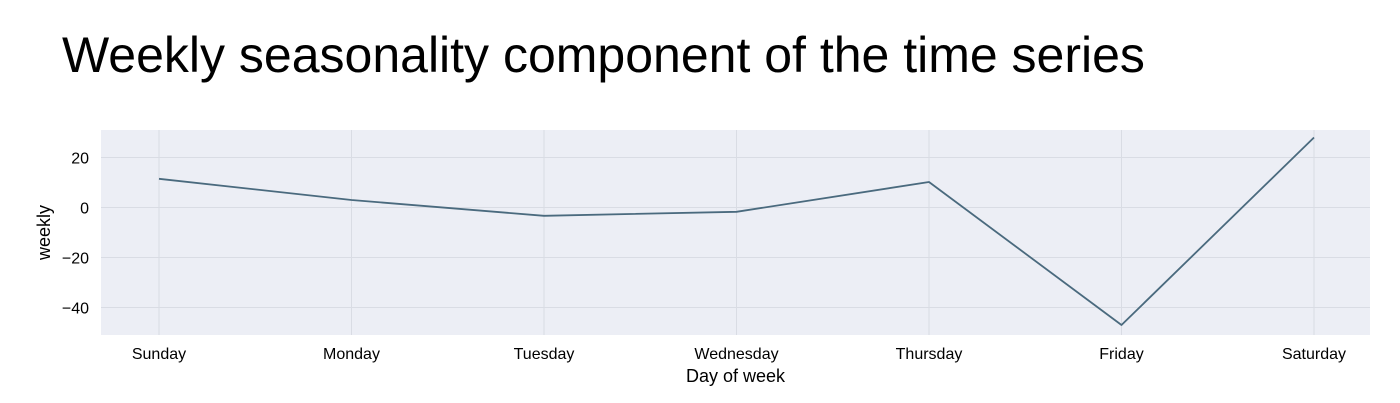 Image resolution: width=1400 pixels, height=403 pixels. What do you see at coordinates (75, 309) in the screenshot?
I see `y-tick-label: −40` at bounding box center [75, 309].